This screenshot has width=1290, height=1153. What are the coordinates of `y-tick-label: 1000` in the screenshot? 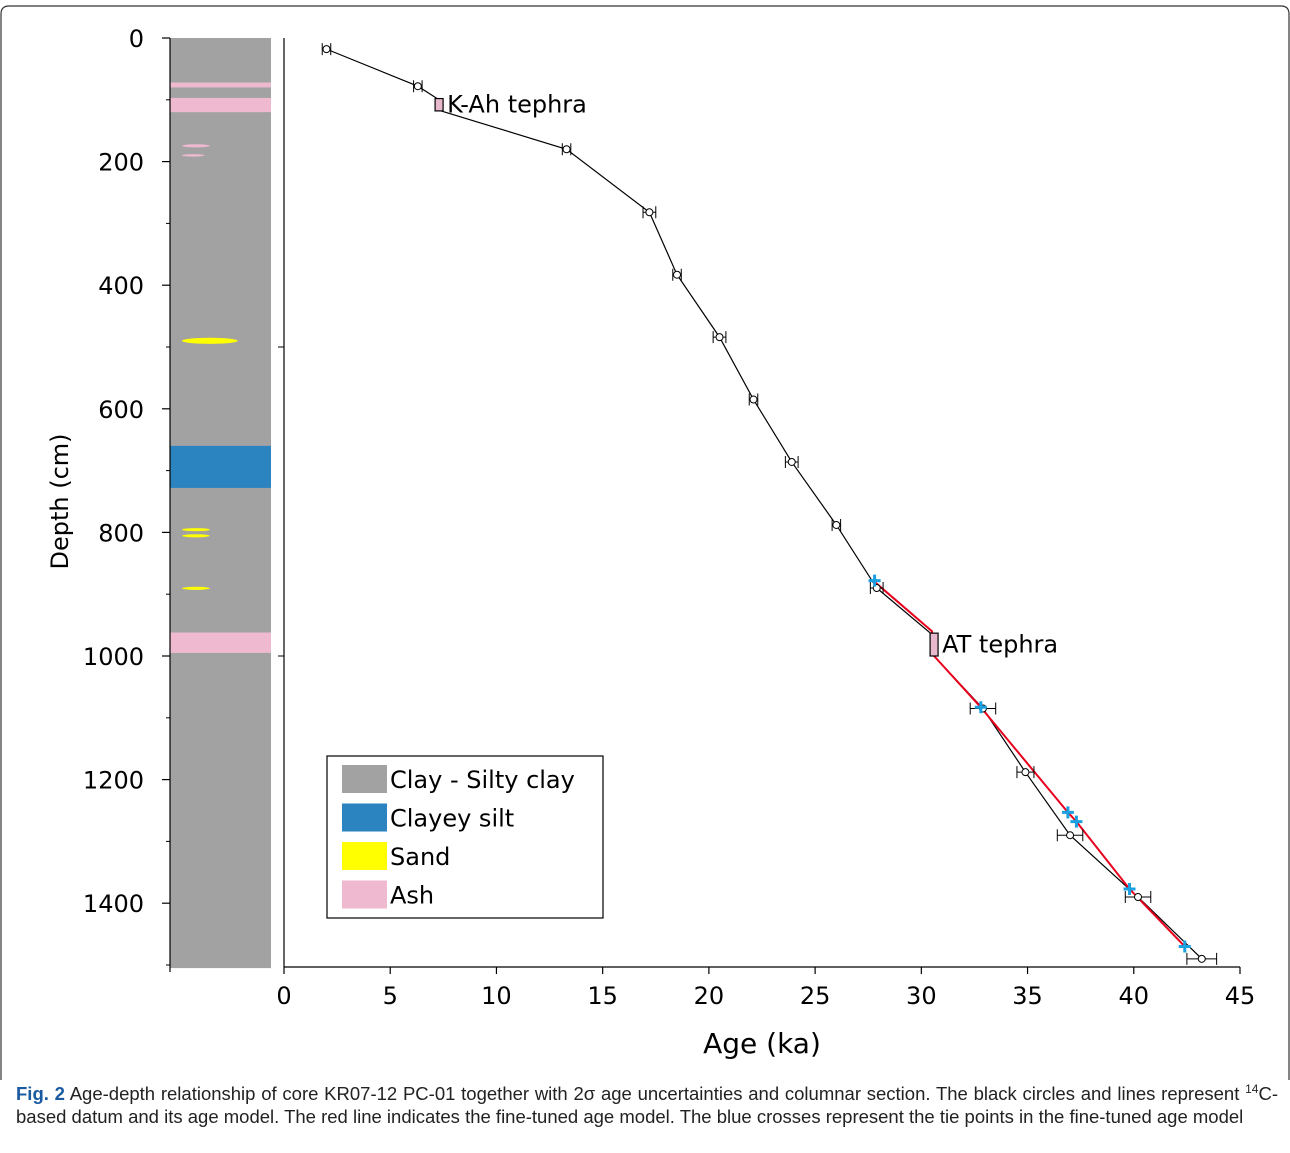 It's located at (113, 657).